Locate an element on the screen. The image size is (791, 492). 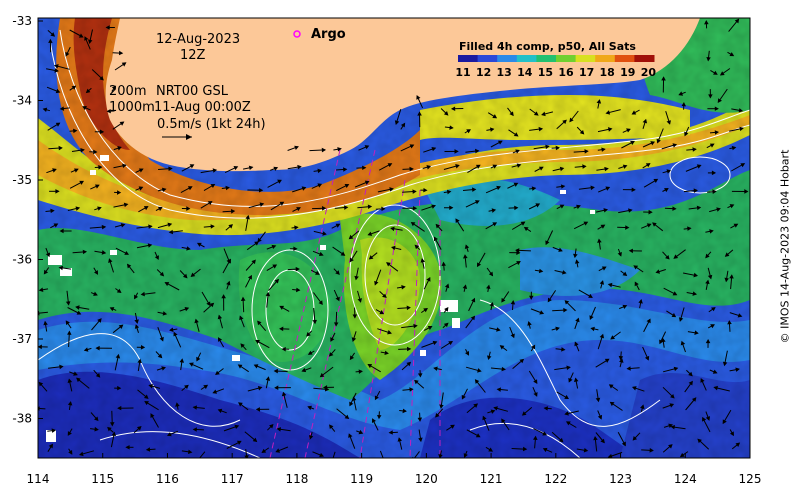
colorbar-tick-label: 11 is located at coordinates (462, 72).